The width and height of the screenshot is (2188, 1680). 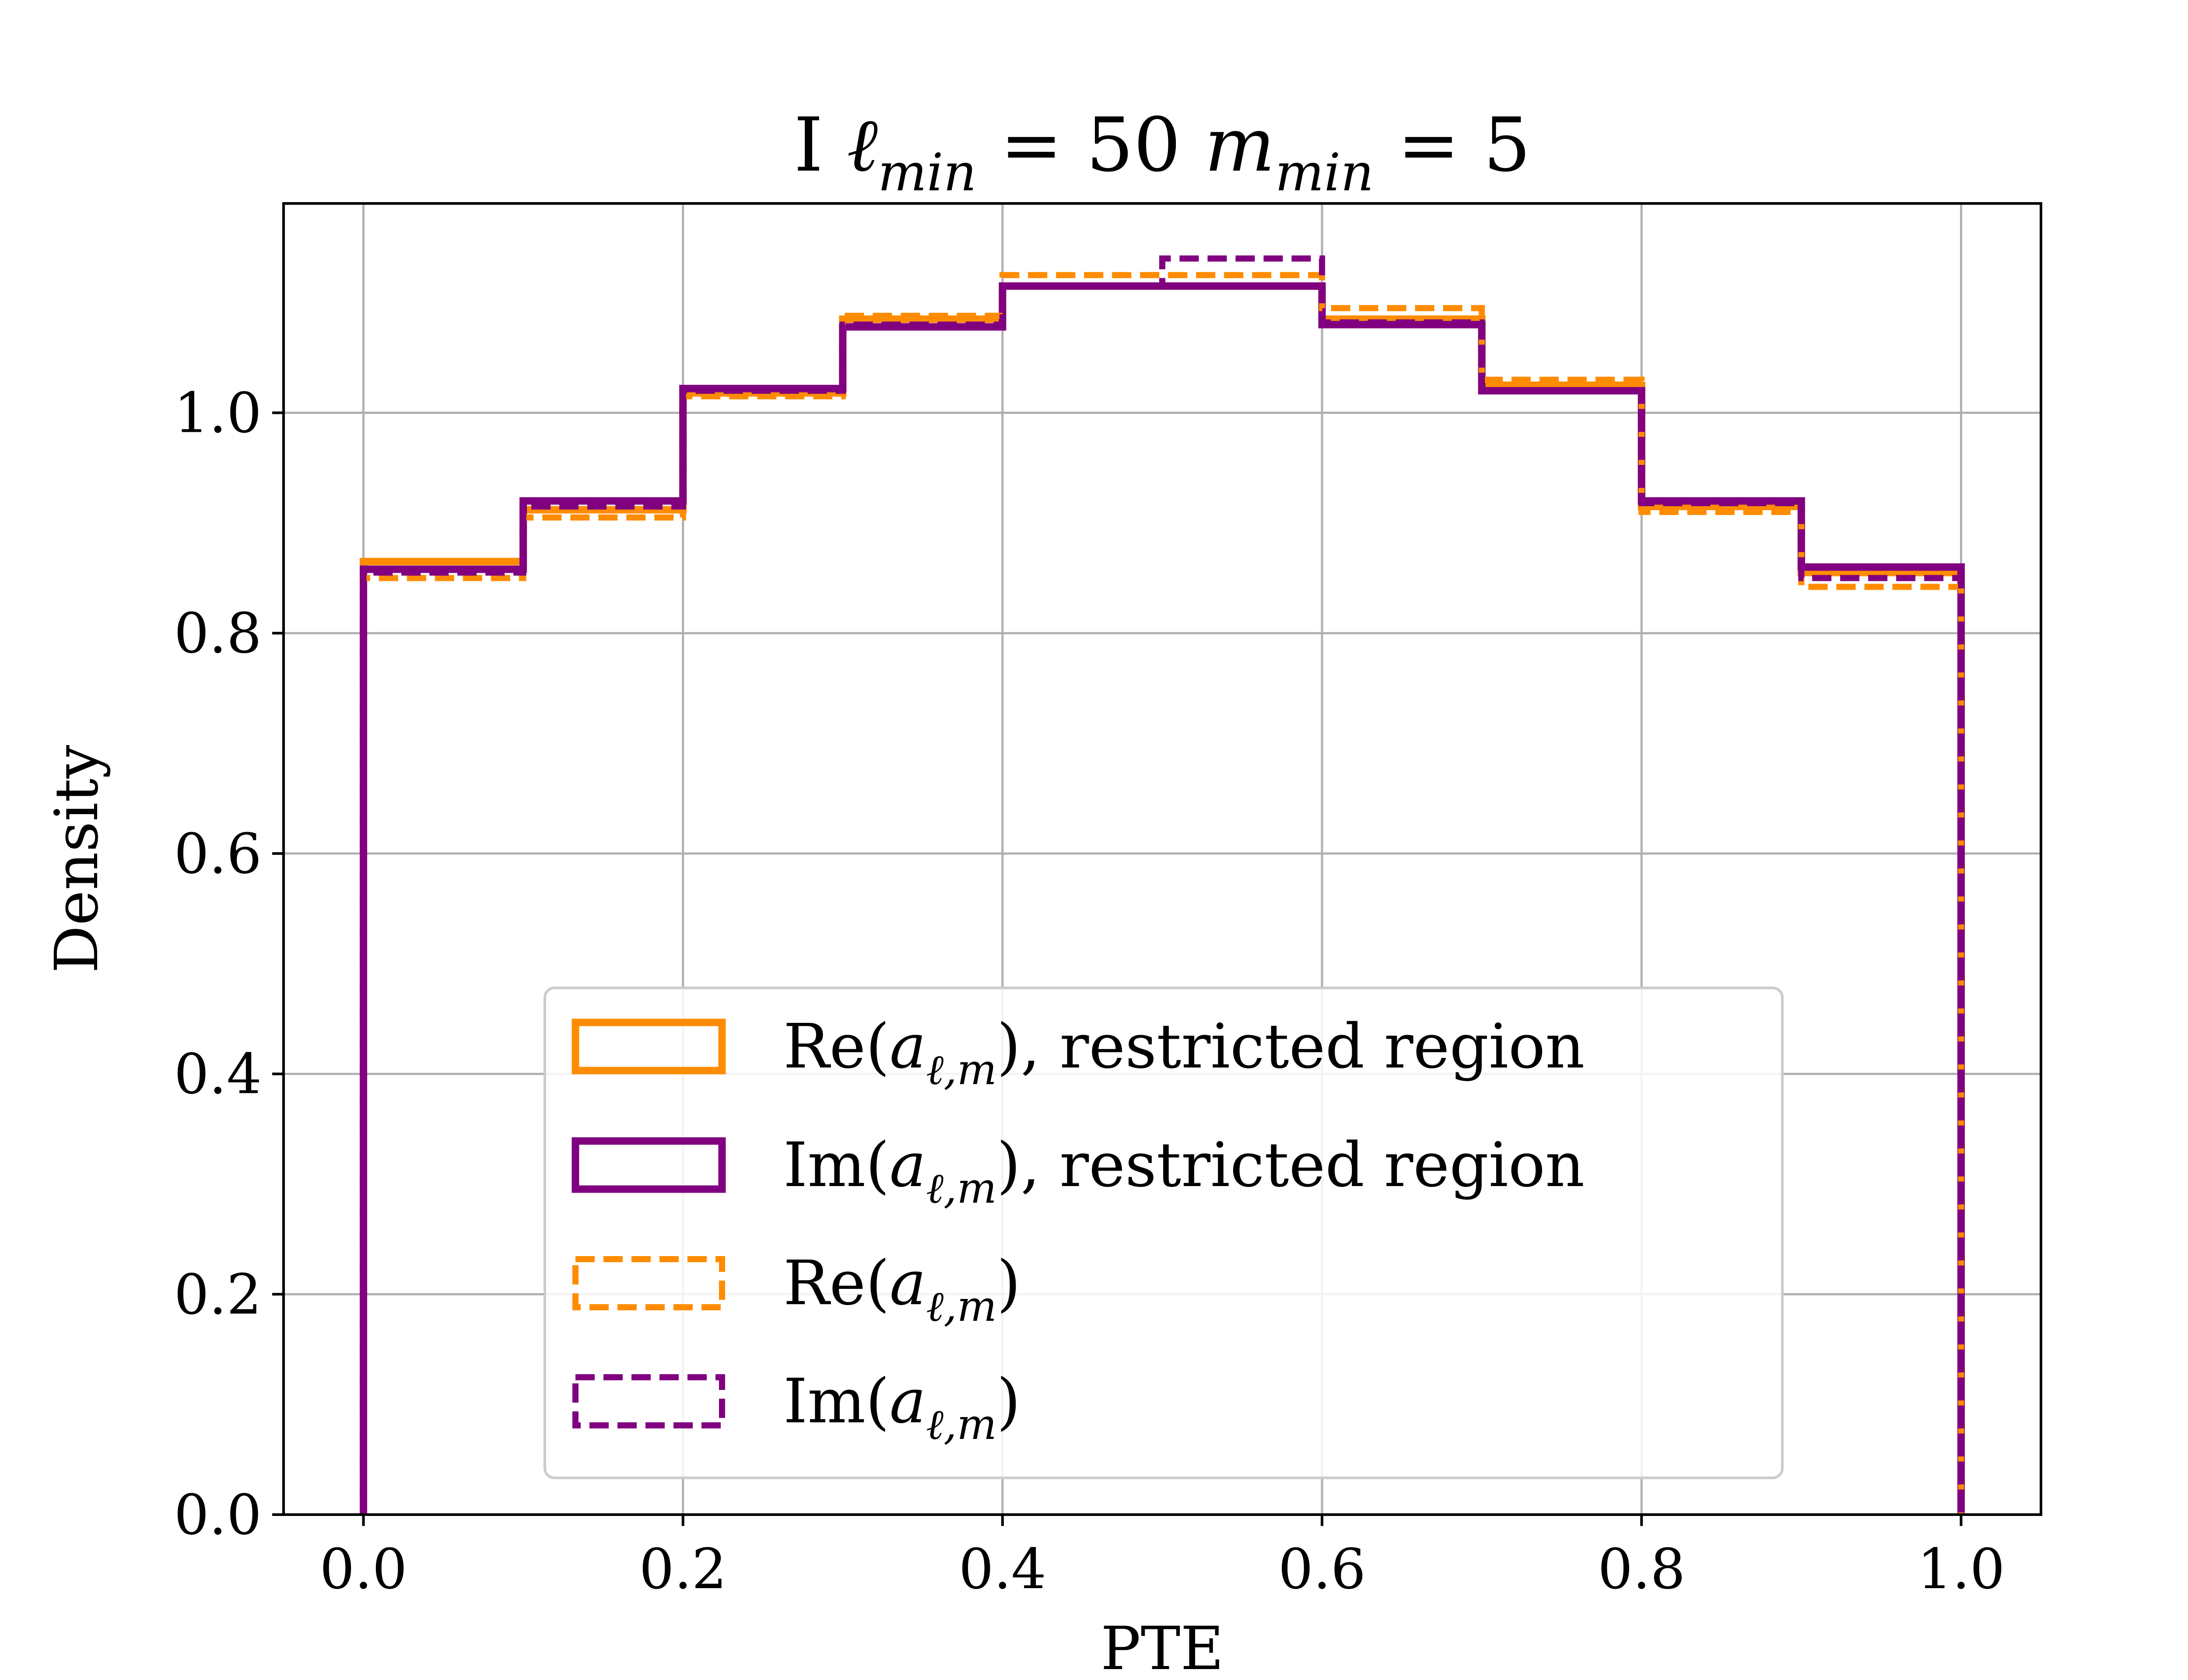 I want to click on y-tick-label-0: 0.0, so click(x=218, y=1515).